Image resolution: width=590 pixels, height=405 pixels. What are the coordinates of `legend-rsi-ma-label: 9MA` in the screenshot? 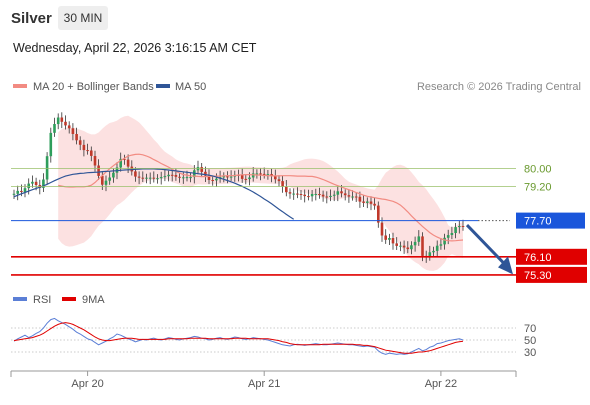 It's located at (93, 300).